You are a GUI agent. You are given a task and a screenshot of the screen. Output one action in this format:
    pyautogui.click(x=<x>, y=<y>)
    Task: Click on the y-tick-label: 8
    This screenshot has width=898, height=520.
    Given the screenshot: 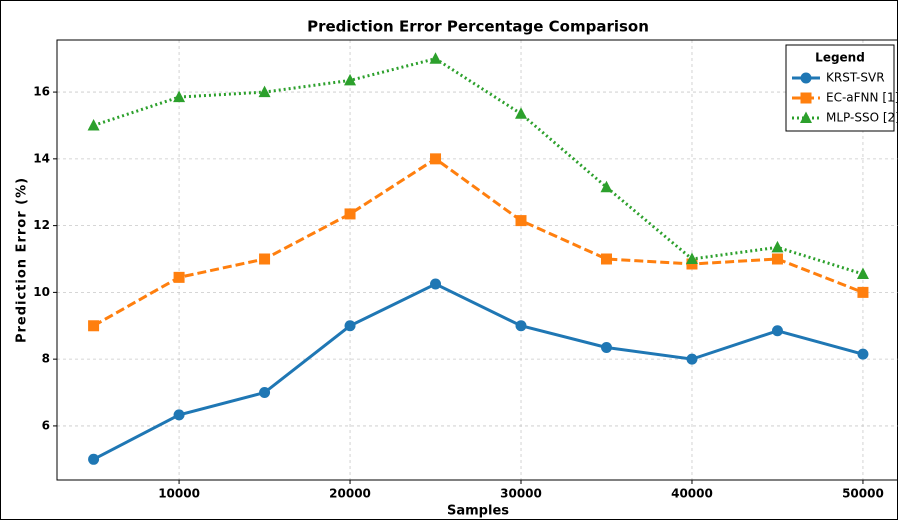 What is the action you would take?
    pyautogui.click(x=46, y=359)
    